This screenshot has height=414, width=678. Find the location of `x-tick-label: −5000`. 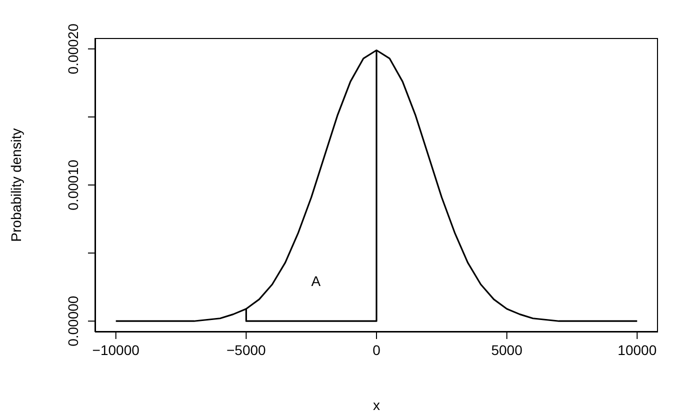

x-tick-label: −5000 is located at coordinates (246, 350).